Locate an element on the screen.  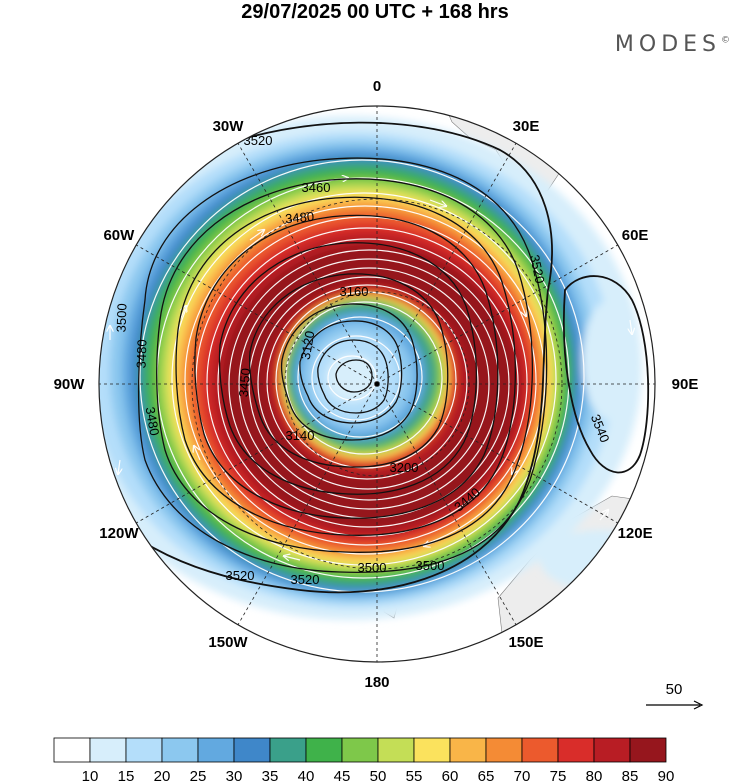
colorbar-tick-label: 25 is located at coordinates (198, 775).